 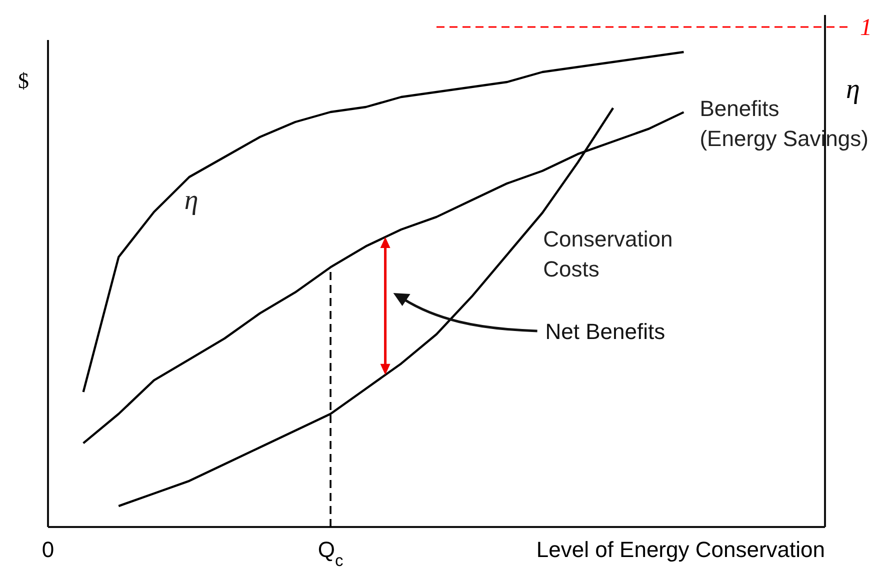 What do you see at coordinates (48, 549) in the screenshot?
I see `x-tick-label: 0` at bounding box center [48, 549].